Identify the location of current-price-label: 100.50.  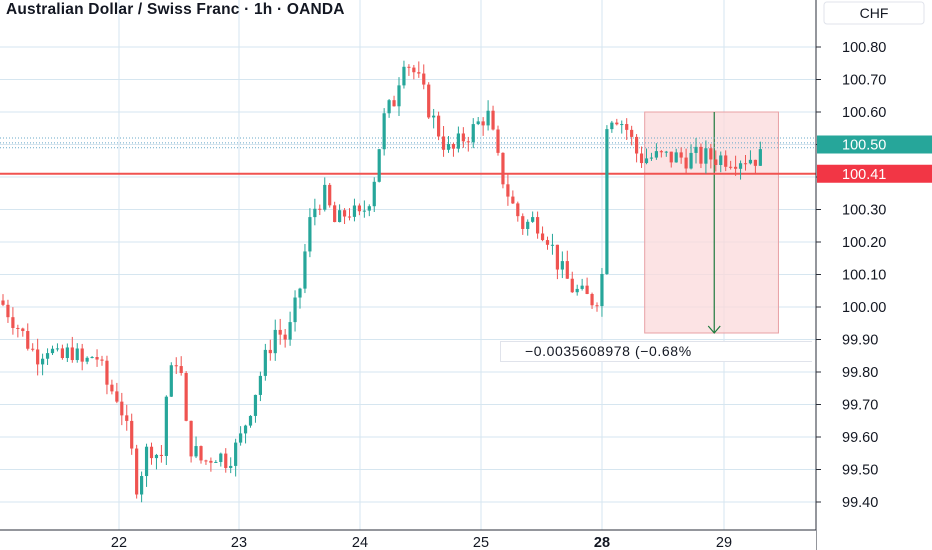
(864, 146).